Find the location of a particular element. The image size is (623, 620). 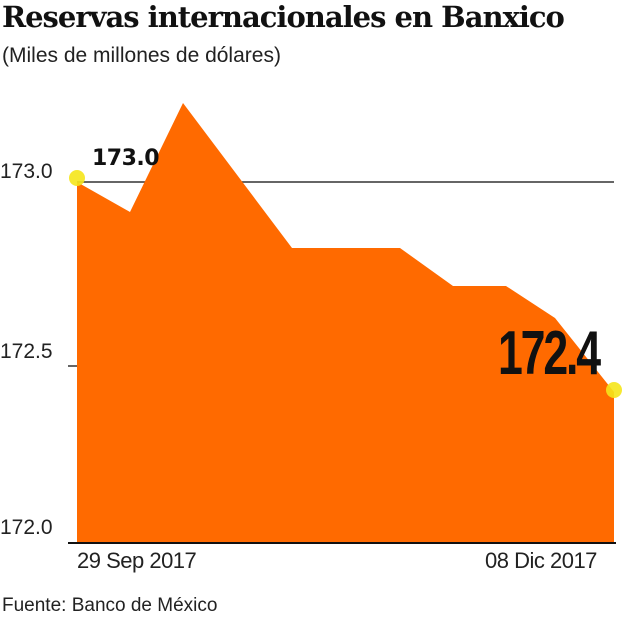

x-label-end: 08 Dic 2017 is located at coordinates (541, 560).